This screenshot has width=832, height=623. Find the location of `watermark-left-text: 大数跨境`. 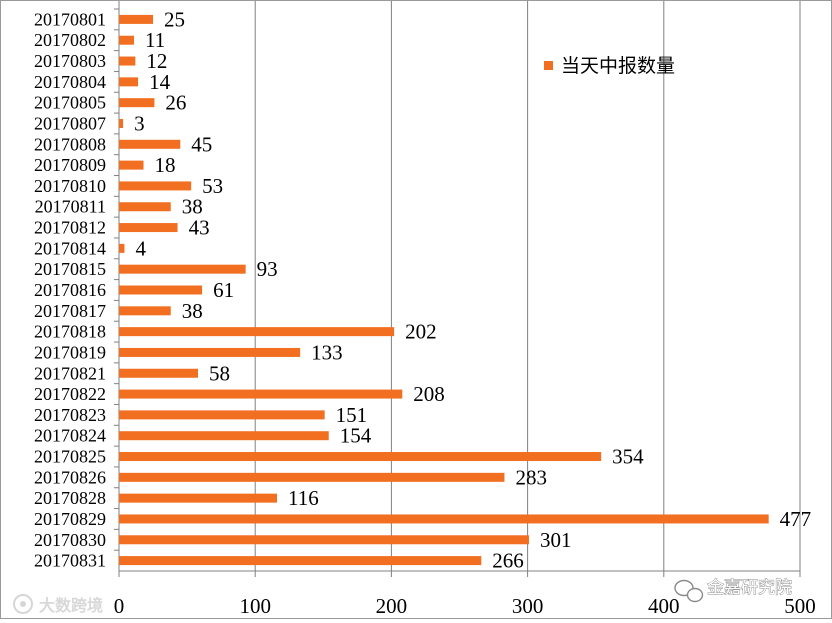

watermark-left-text: 大数跨境 is located at coordinates (71, 605).